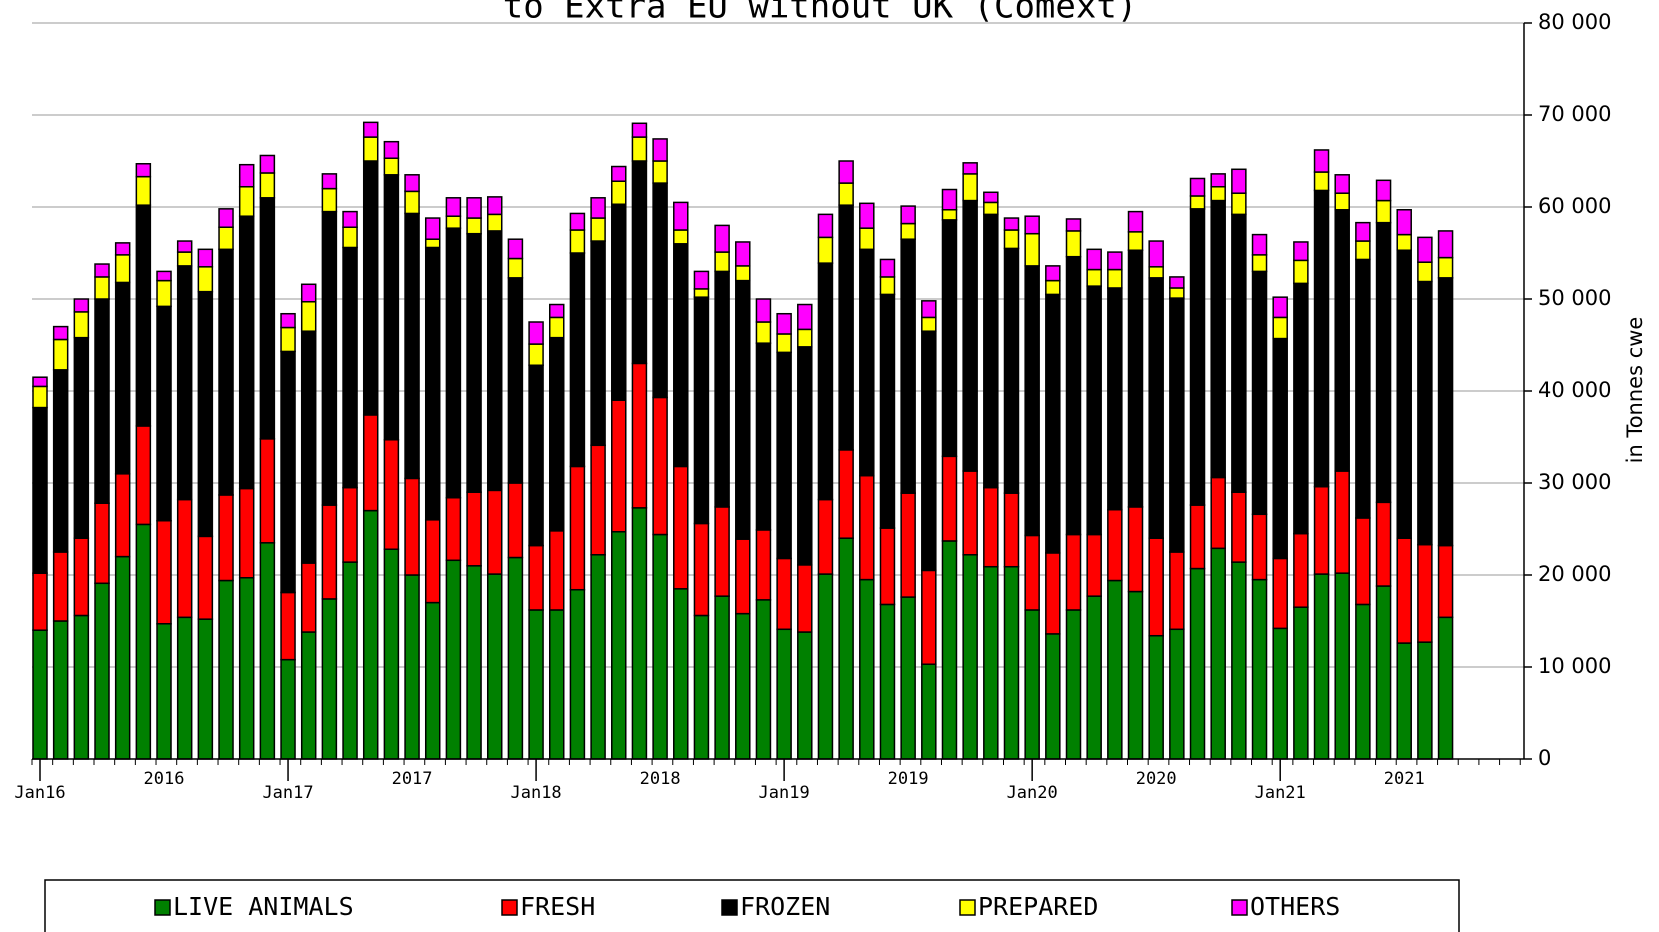 Image resolution: width=1659 pixels, height=932 pixels. Describe the element at coordinates (557, 906) in the screenshot. I see `legend-label: FRESH` at that location.